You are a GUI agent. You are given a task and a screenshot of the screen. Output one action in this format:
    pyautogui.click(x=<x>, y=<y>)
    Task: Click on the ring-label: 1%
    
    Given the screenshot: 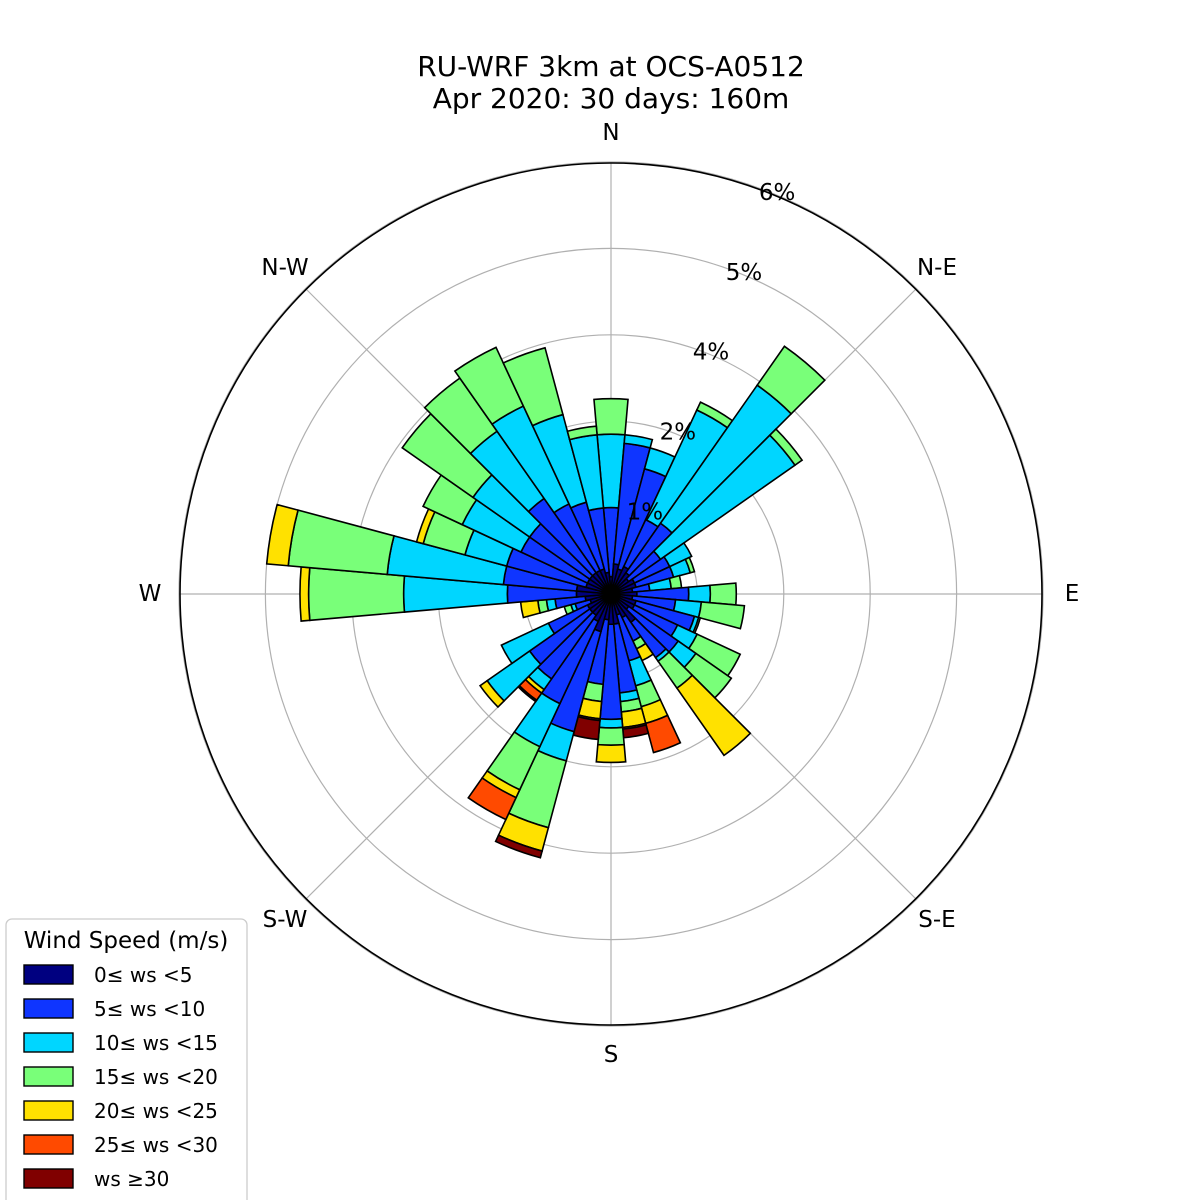 What is the action you would take?
    pyautogui.click(x=645, y=512)
    